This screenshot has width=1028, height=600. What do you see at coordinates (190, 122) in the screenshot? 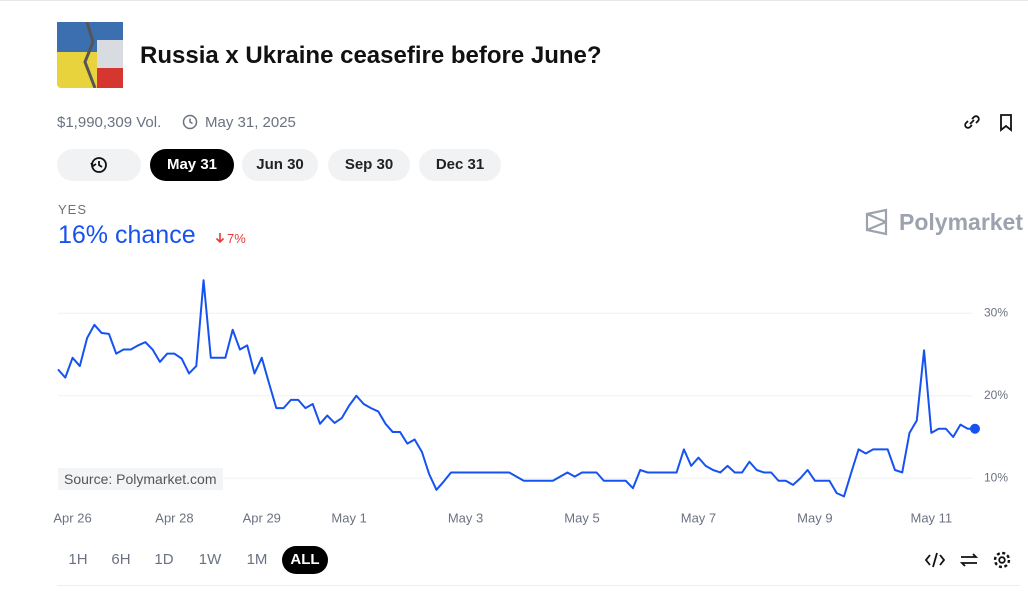
I see `clock-icon` at bounding box center [190, 122].